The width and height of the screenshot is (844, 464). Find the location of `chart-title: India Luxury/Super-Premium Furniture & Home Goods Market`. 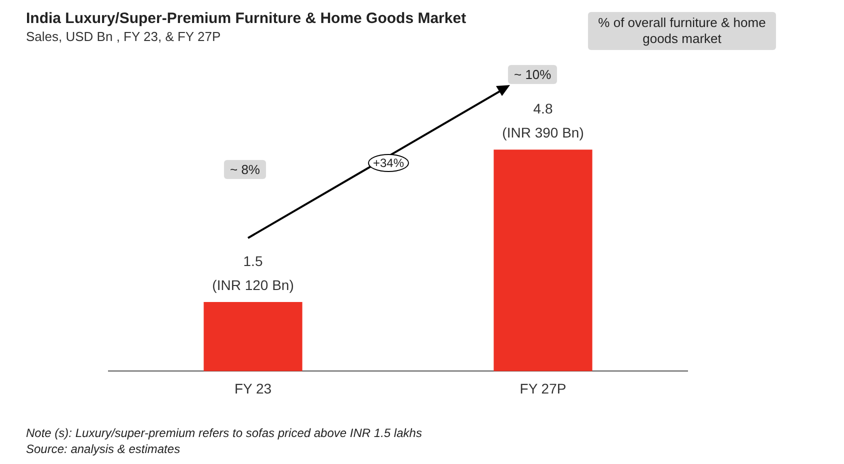

chart-title: India Luxury/Super-Premium Furniture & Home Goods Market is located at coordinates (246, 18).